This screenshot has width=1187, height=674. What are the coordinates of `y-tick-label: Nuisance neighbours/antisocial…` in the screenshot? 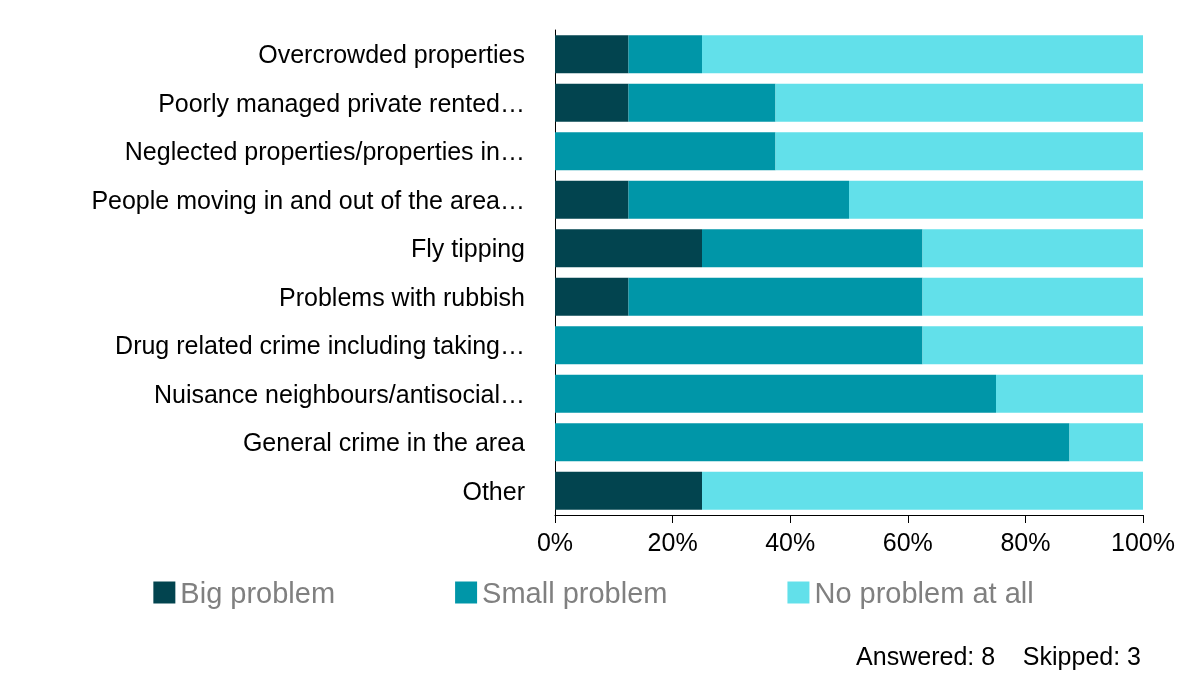 It's located at (339, 393).